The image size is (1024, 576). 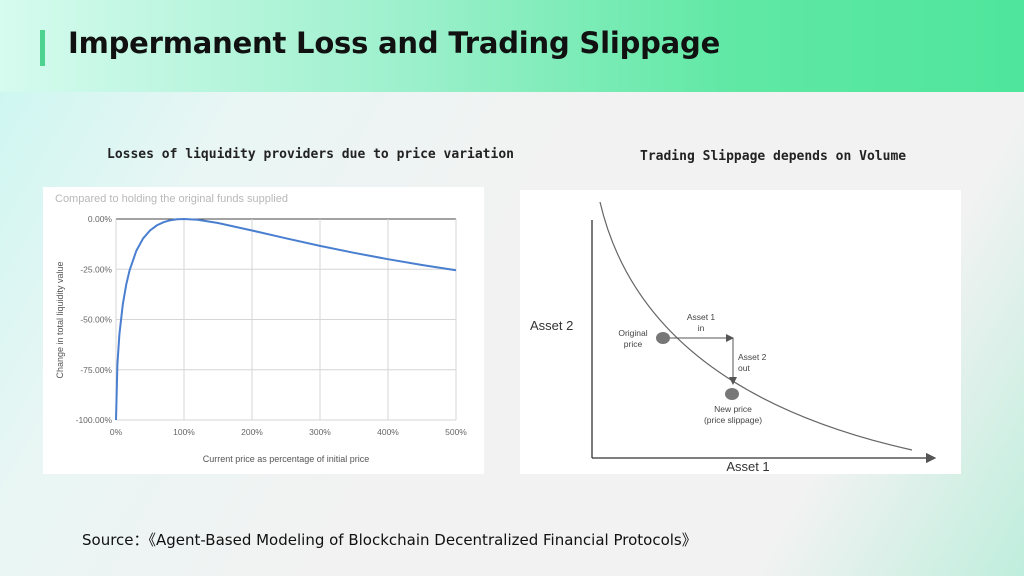 What do you see at coordinates (320, 432) in the screenshot?
I see `x-tick-label: 300%` at bounding box center [320, 432].